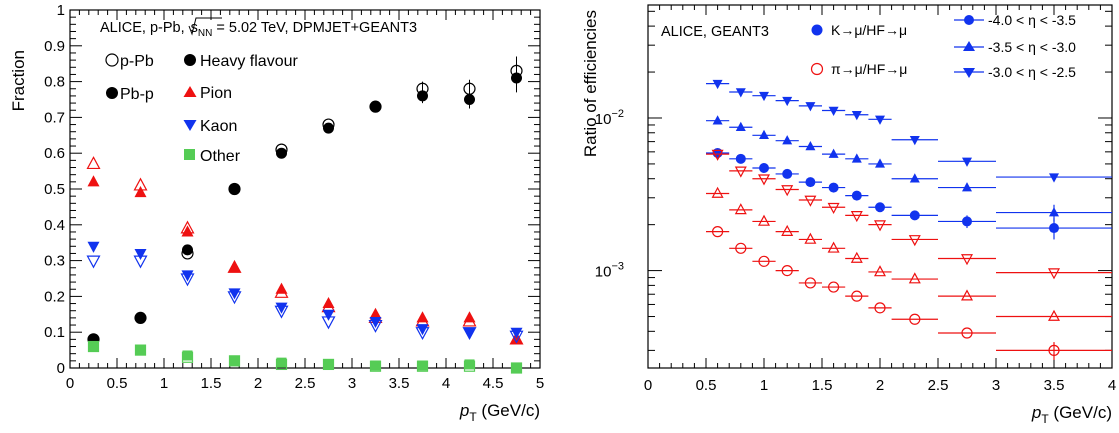 The height and width of the screenshot is (433, 1119). What do you see at coordinates (129, 61) in the screenshot?
I see `legend-entry-p-pb: p-Pb` at bounding box center [129, 61].